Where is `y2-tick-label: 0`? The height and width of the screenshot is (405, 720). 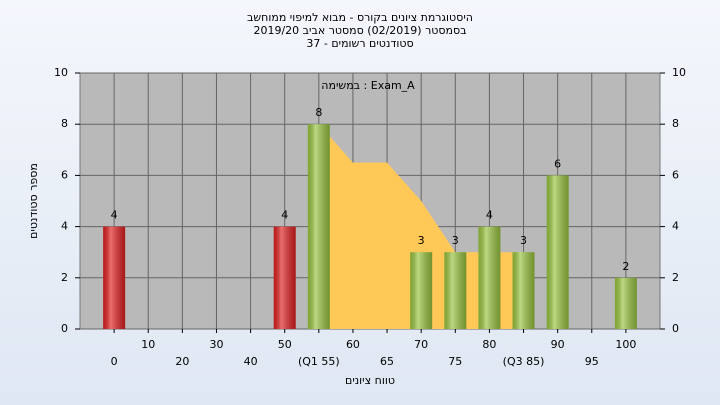
y2-tick-label: 0 is located at coordinates (675, 328).